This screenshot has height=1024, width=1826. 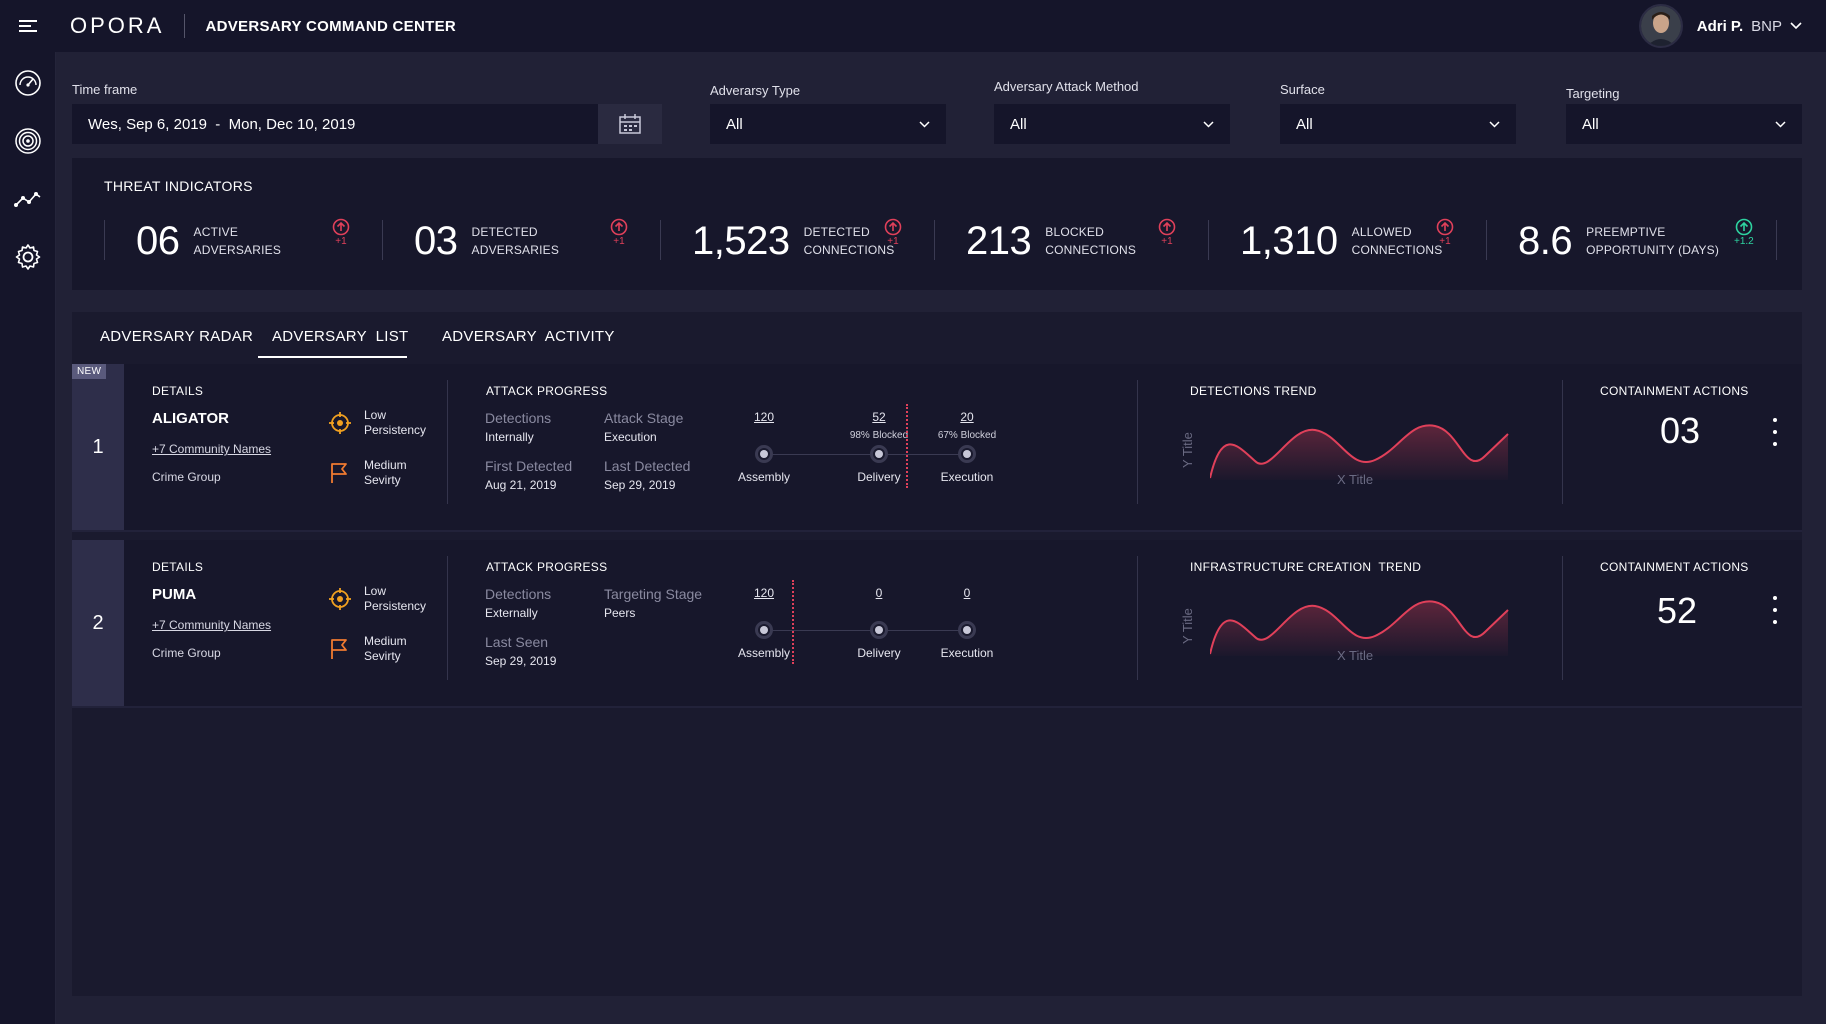 I want to click on metric-active-adversaries: 06 ACTIVE ADVERSARIES, so click(x=208, y=241).